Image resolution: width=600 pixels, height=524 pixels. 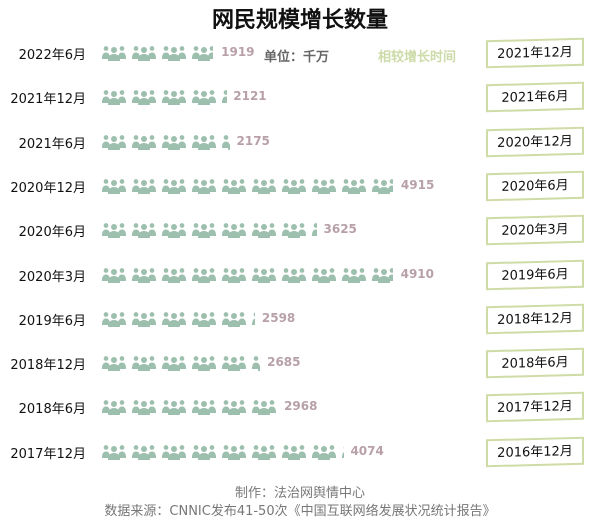 I want to click on compare-date-box: 2017年12月, so click(x=535, y=407).